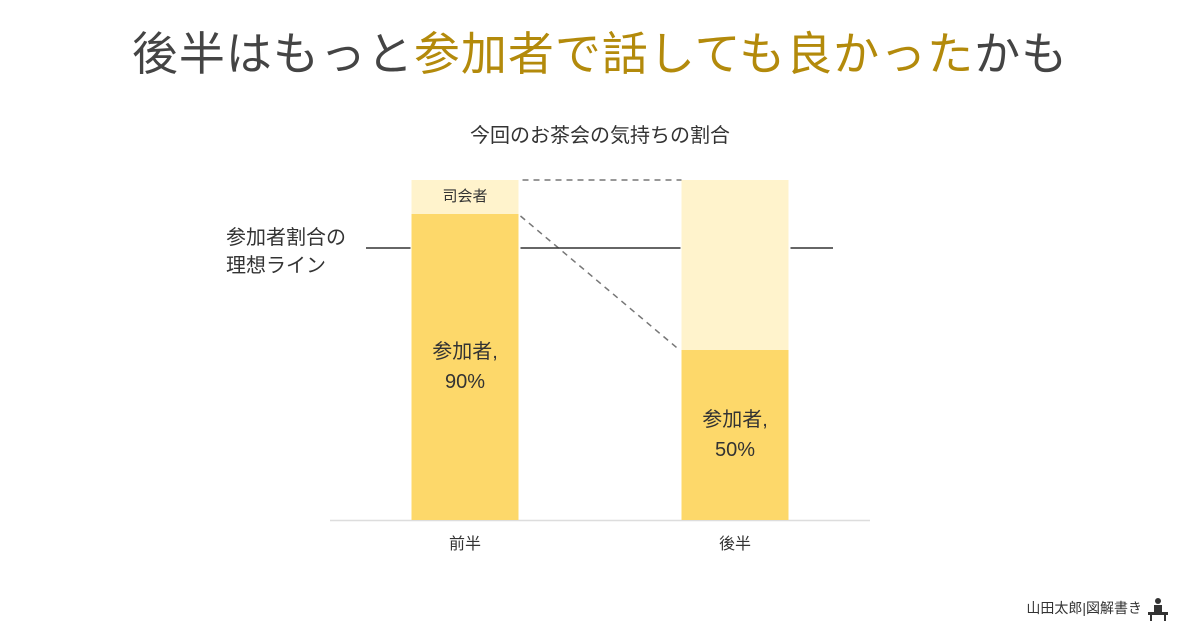 The width and height of the screenshot is (1200, 628). I want to click on x-tick-label: 後半, so click(735, 544).